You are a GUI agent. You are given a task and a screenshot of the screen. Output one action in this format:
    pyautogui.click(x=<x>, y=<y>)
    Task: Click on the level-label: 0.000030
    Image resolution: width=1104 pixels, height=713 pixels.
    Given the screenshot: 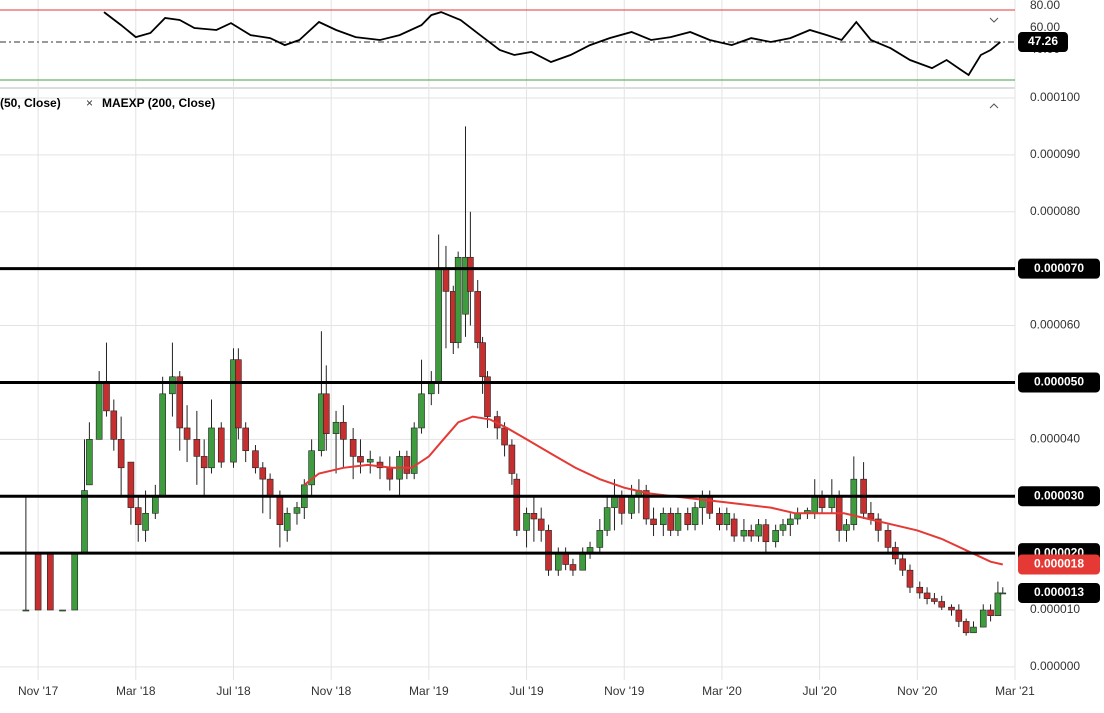 What is the action you would take?
    pyautogui.click(x=1059, y=495)
    